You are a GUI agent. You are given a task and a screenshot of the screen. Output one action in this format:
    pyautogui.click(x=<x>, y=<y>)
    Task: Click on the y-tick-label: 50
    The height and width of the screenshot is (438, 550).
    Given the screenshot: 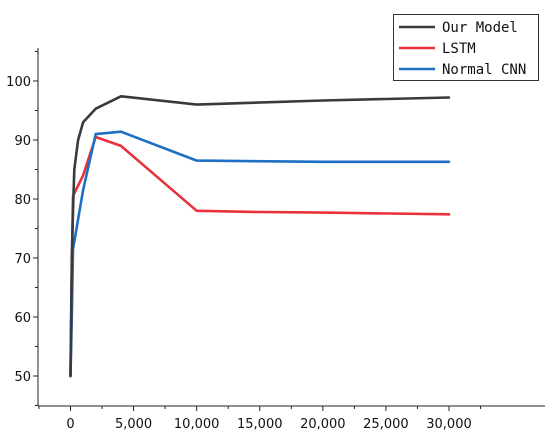 What is the action you would take?
    pyautogui.click(x=22, y=377)
    